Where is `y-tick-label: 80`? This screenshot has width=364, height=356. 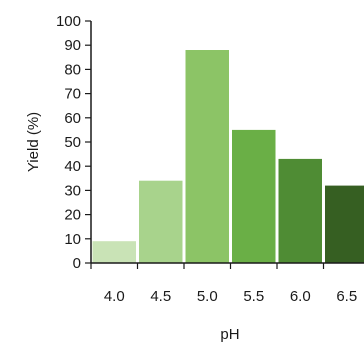 y-tick-label: 80 is located at coordinates (72, 69).